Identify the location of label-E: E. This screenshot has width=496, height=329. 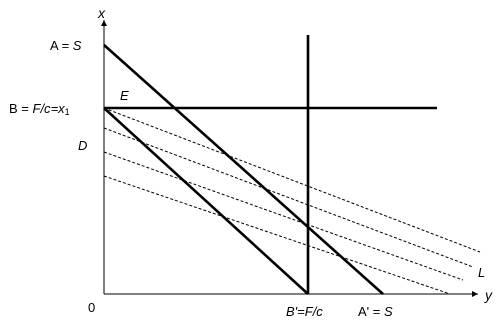
(124, 95).